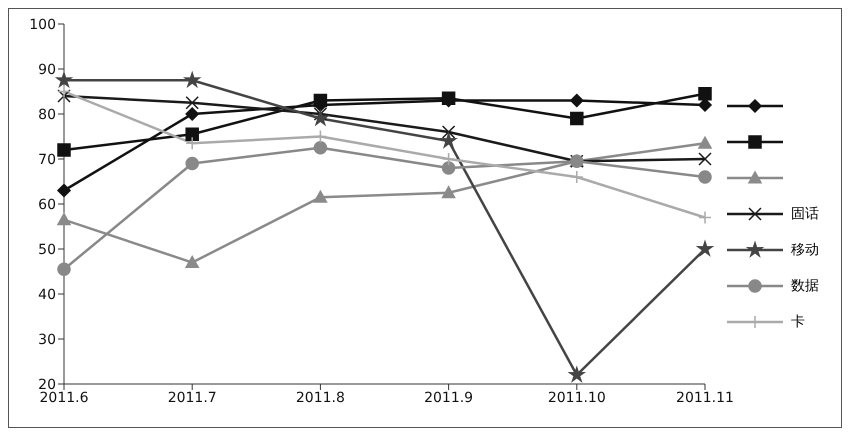 The height and width of the screenshot is (436, 850). What do you see at coordinates (805, 214) in the screenshot?
I see `legend-label: 固话` at bounding box center [805, 214].